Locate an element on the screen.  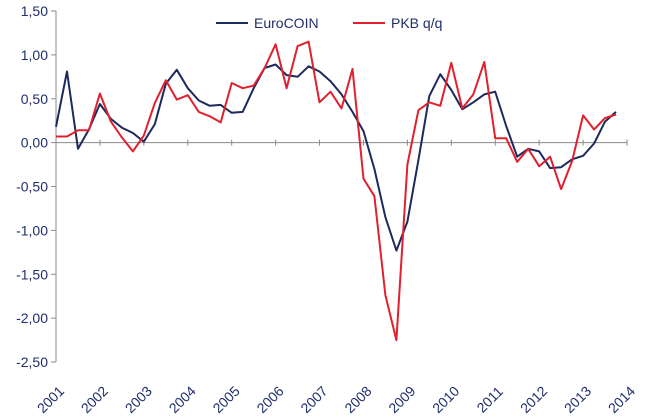
y-tick-label: 1,00 is located at coordinates (34, 55).